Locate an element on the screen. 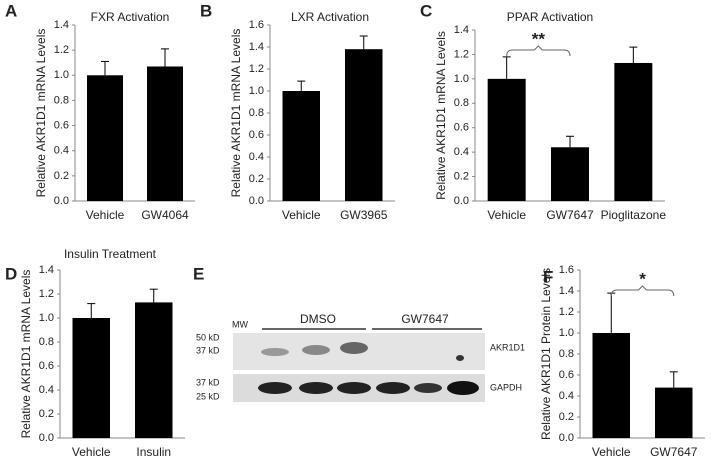  x-tick-label: Pioglitazone is located at coordinates (634, 215).